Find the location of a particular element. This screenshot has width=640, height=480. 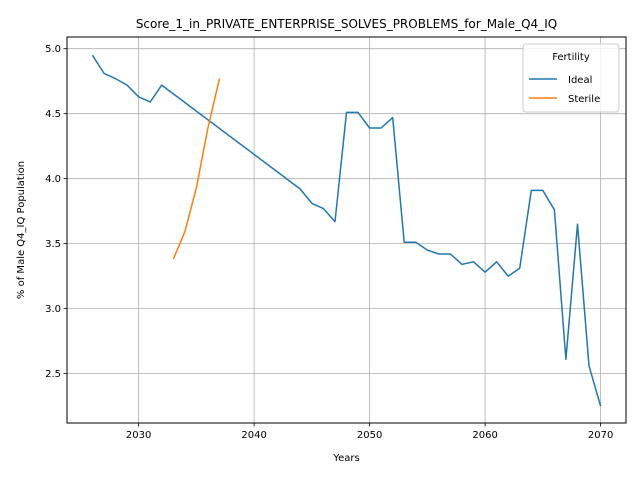

y-axis: 2.5 3.0 3.5 4.0 4.5 5.0 is located at coordinates (56, 212).